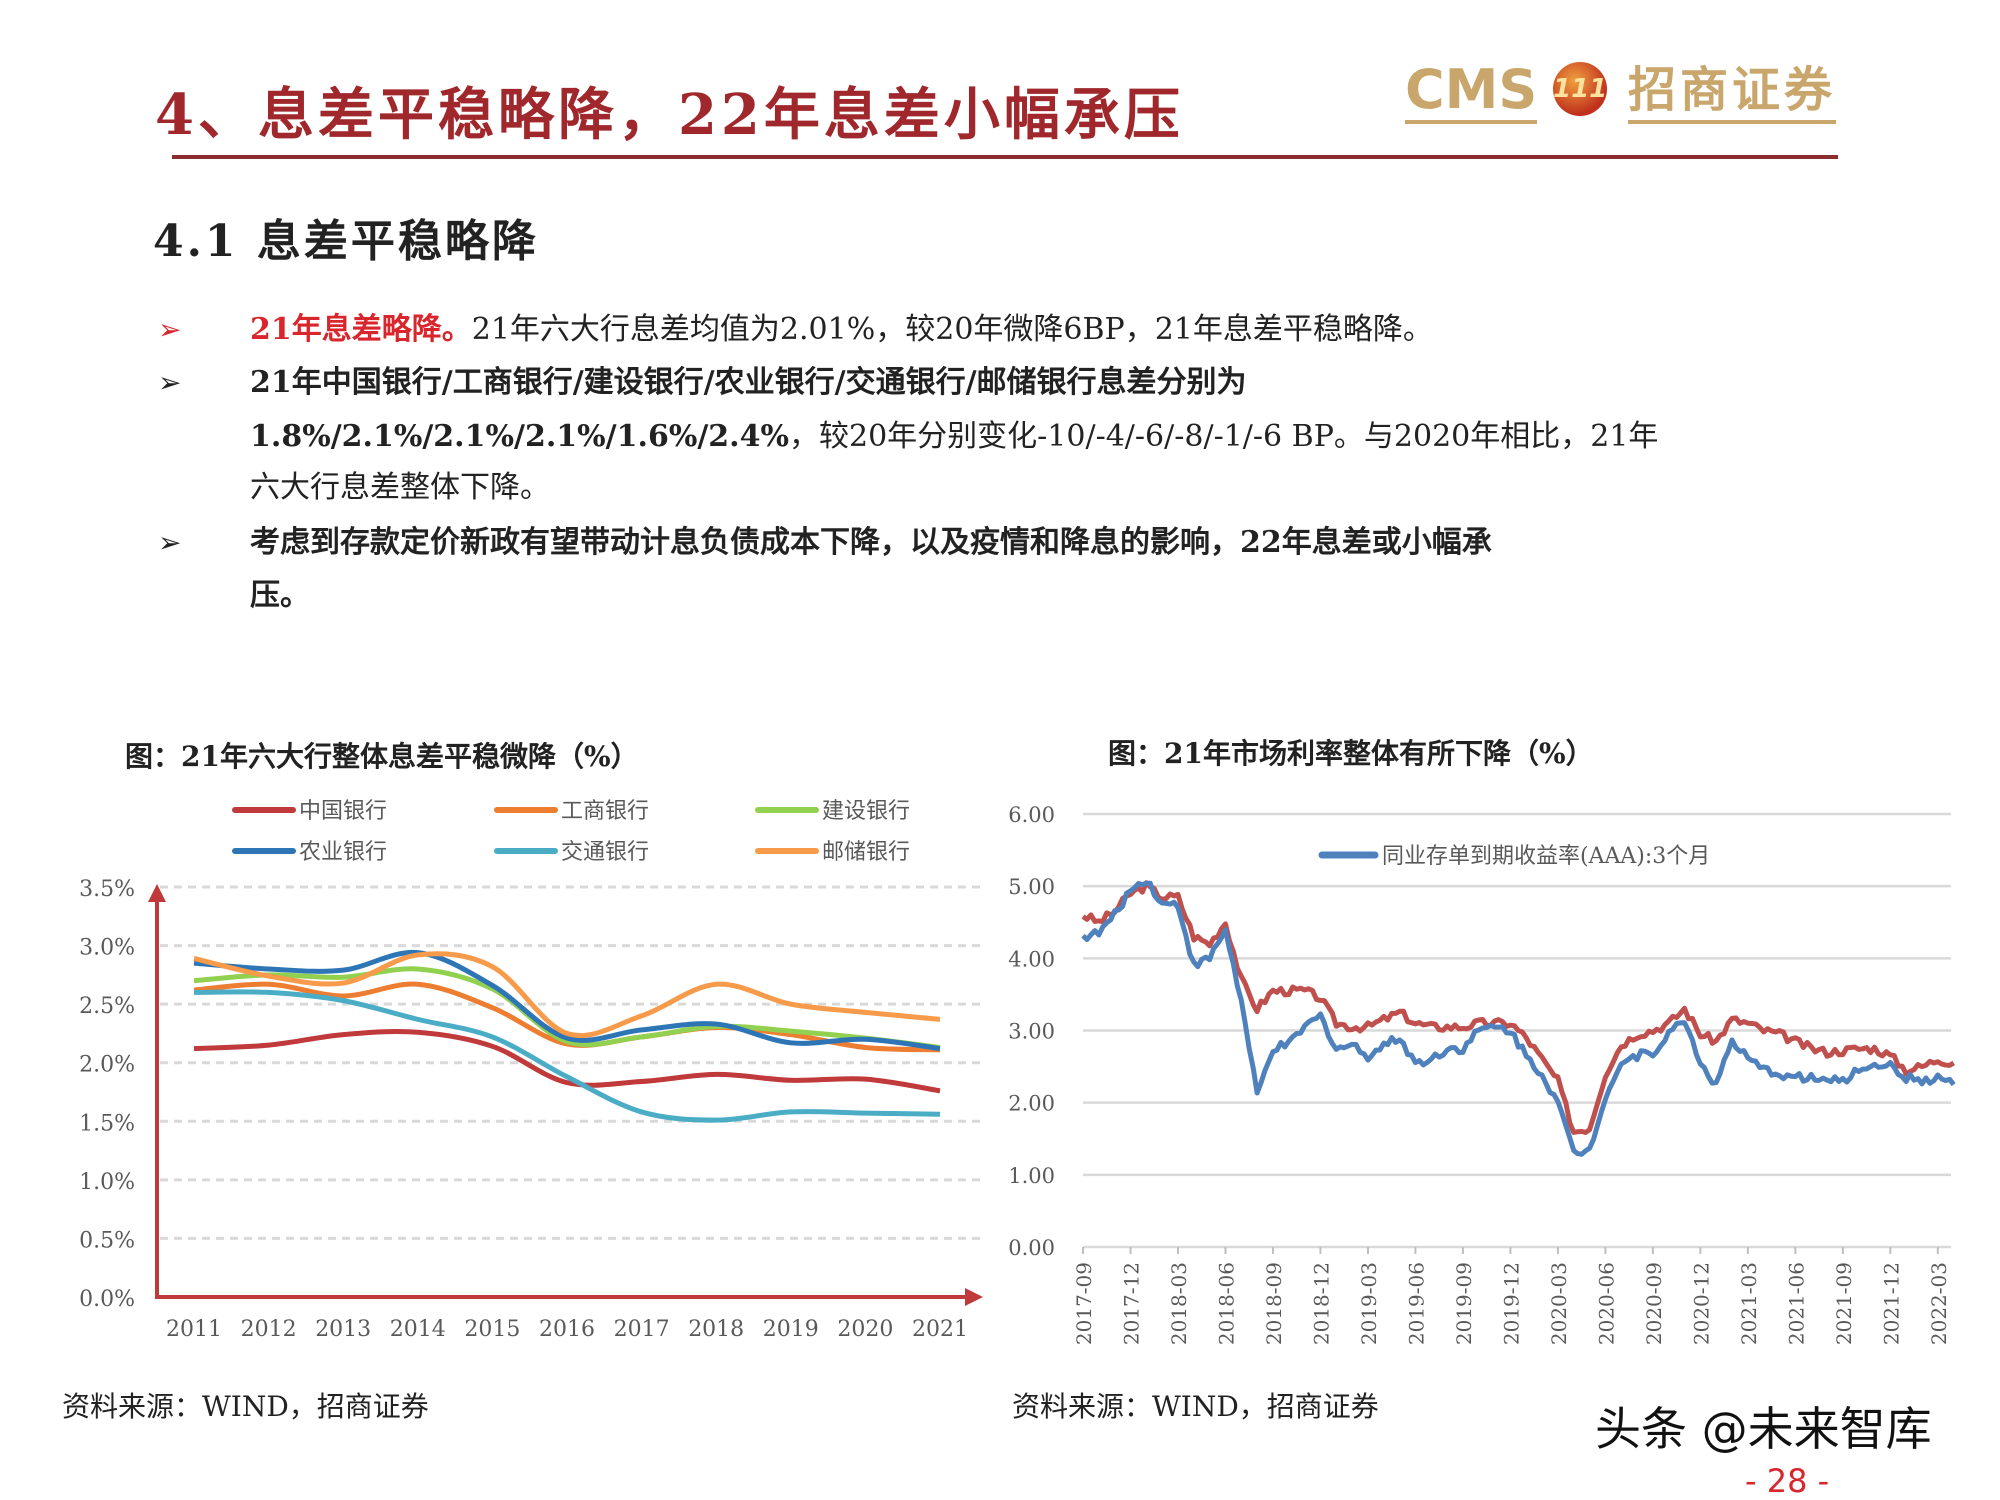  What do you see at coordinates (952, 329) in the screenshot?
I see `bullet-text: 21年六大行息差均值为2.01%，较20年微降6BP，21年息差平稳略降。` at bounding box center [952, 329].